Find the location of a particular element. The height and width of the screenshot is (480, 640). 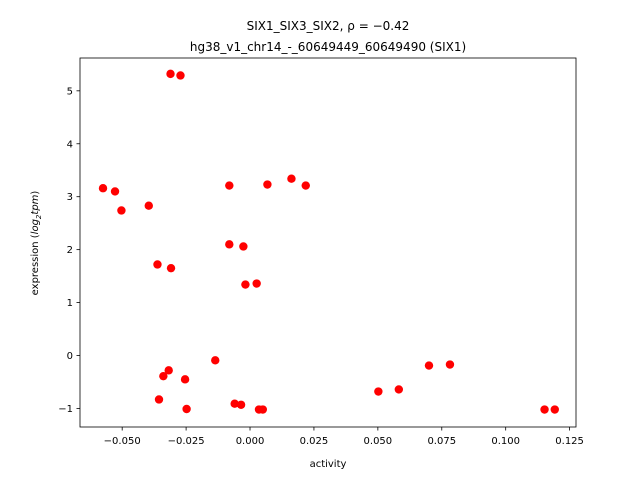

y-tick-label: 1 is located at coordinates (70, 303).